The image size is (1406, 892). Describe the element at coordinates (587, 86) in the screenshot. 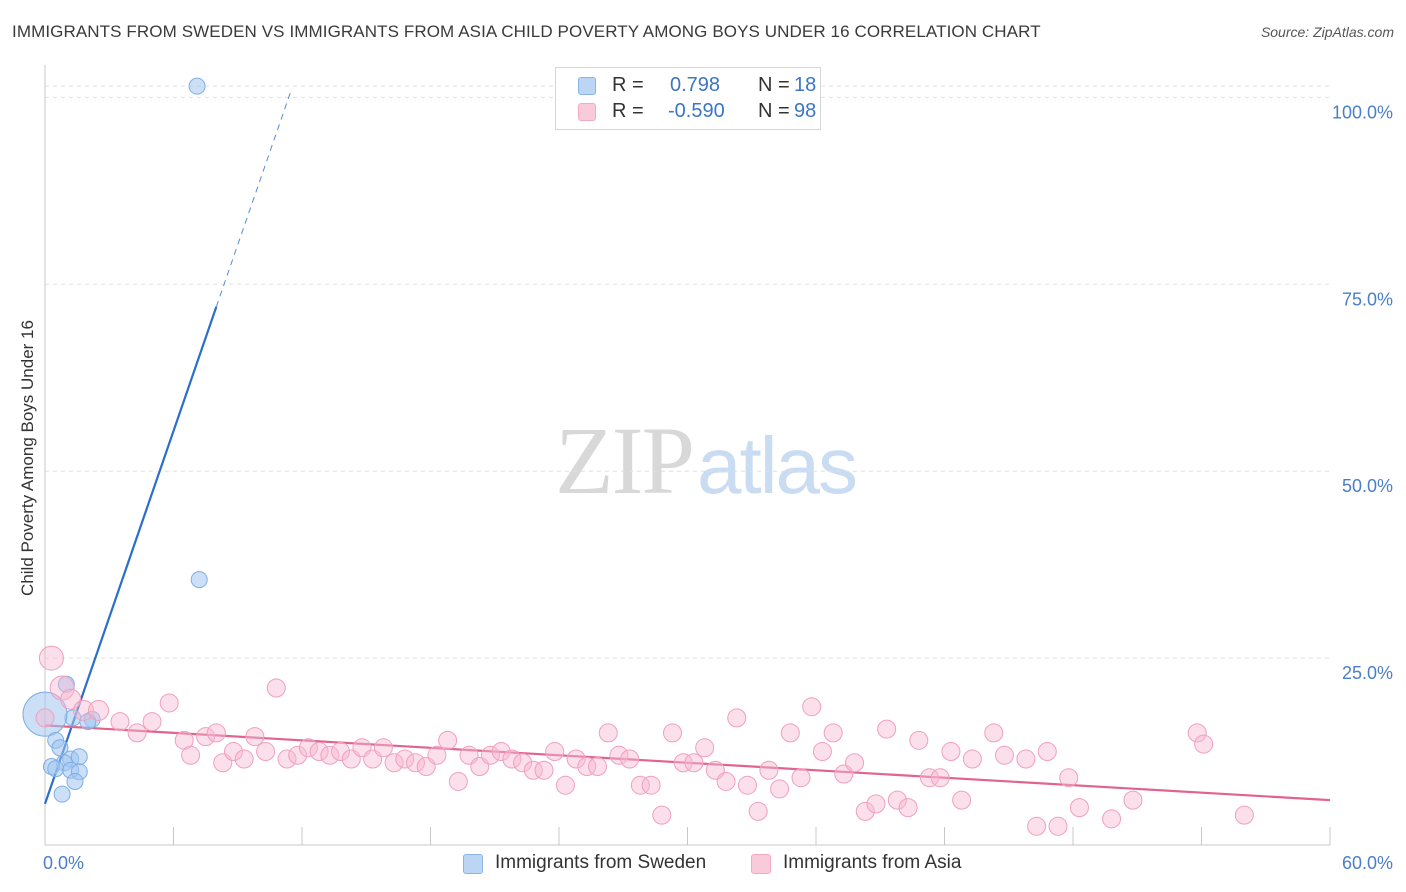

I see `legend-swatch-sweden` at that location.